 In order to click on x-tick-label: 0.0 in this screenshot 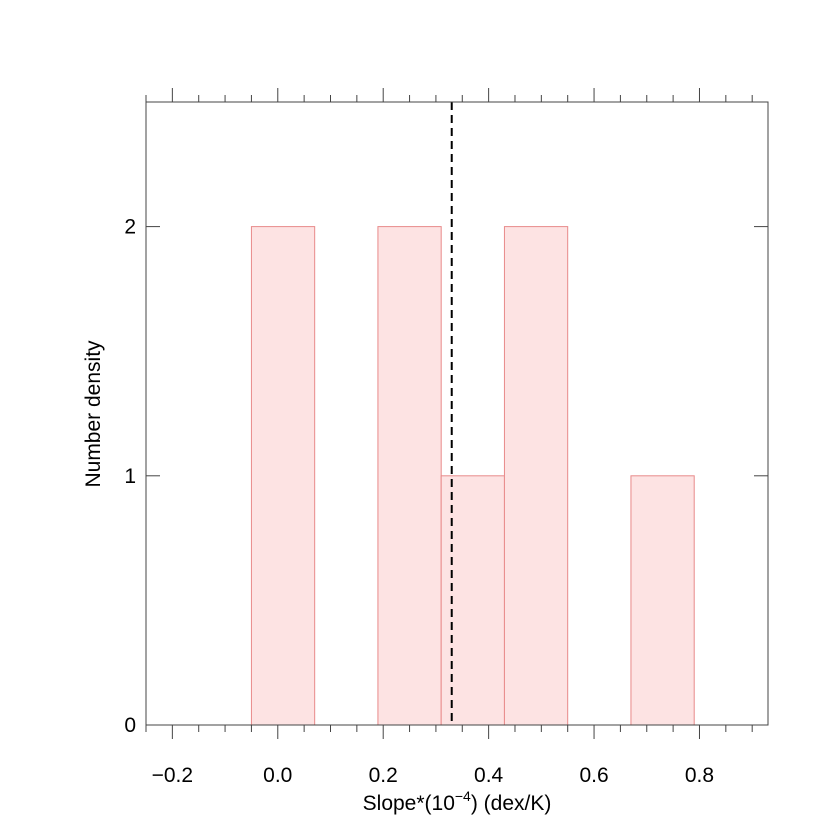, I will do `click(277, 775)`.